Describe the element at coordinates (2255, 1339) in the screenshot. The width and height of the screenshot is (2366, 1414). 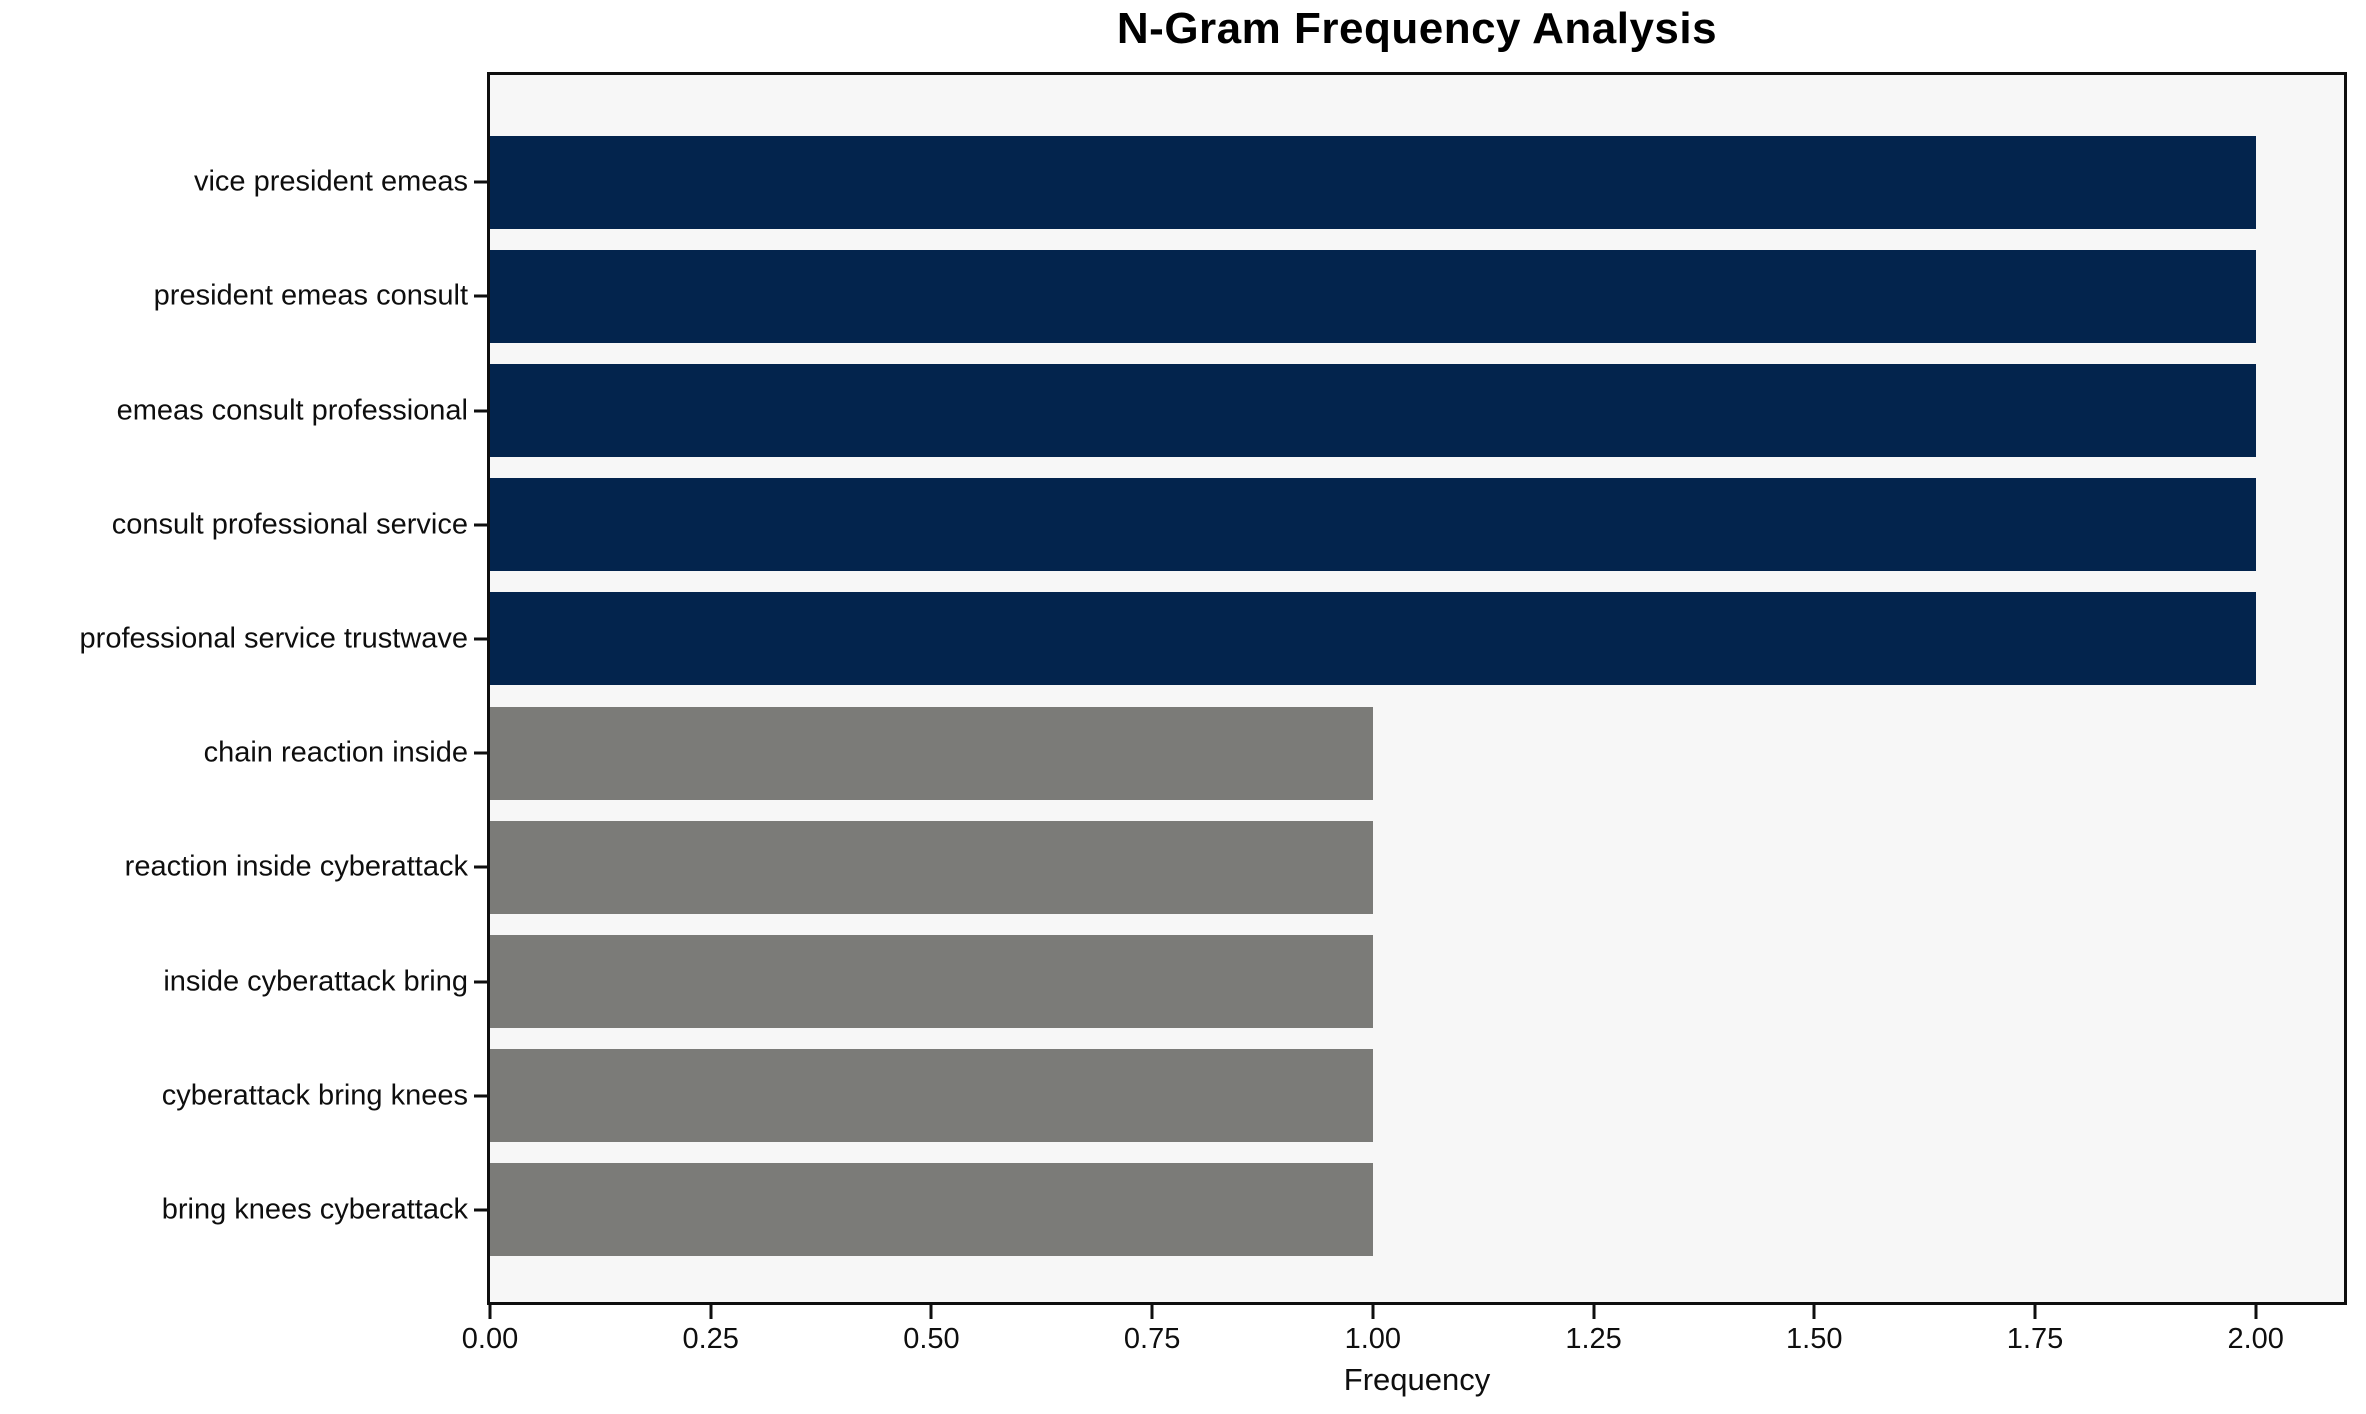
I see `x-tick-label: 2.00` at that location.